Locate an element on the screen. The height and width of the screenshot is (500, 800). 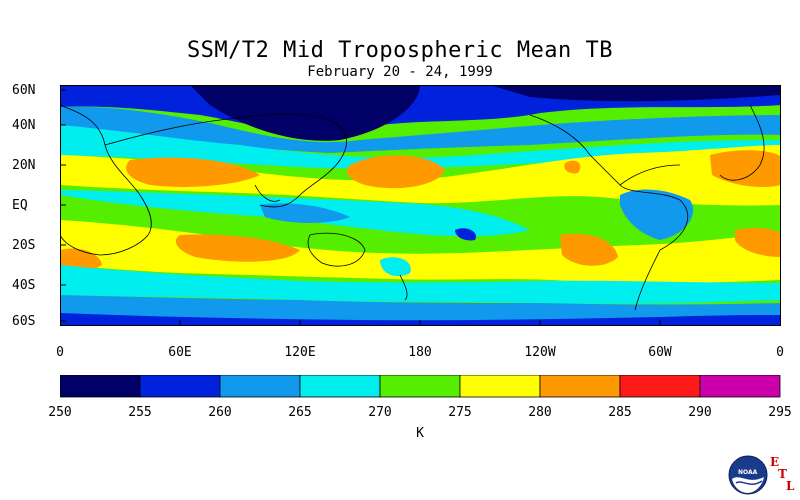
map-title: SSM/T2 Mid Tropospheric Mean TB is located at coordinates (400, 50).